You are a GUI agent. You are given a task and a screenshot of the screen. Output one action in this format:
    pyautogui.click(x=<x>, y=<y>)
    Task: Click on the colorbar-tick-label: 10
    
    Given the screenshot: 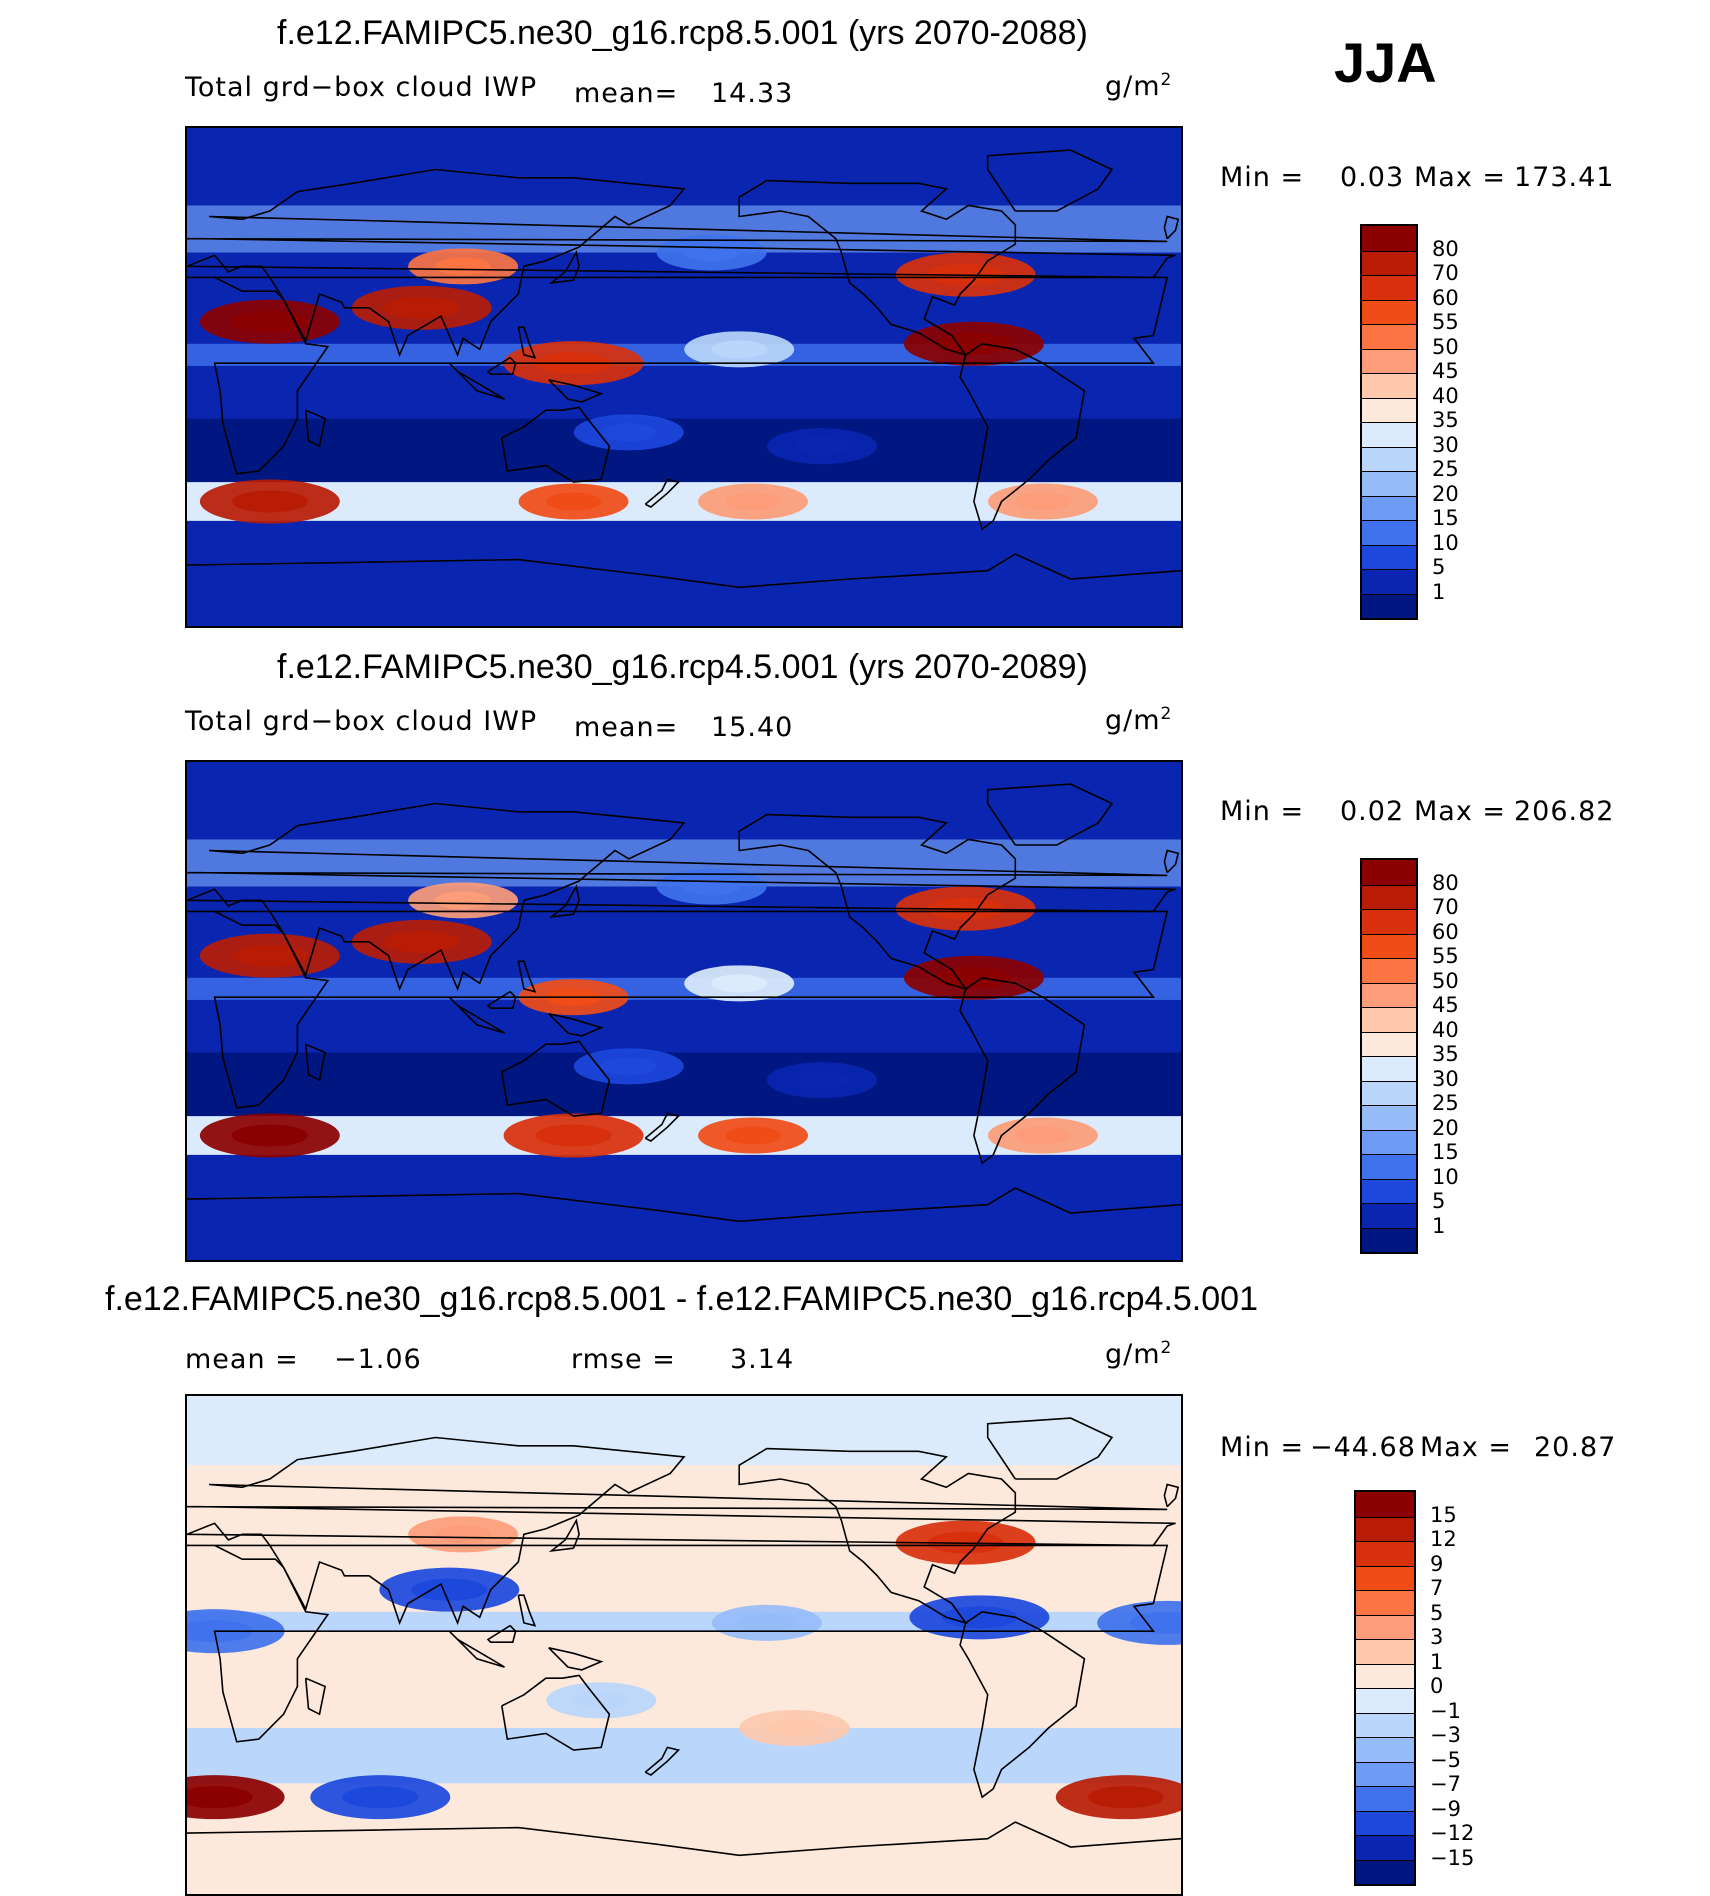 What is the action you would take?
    pyautogui.click(x=1445, y=542)
    